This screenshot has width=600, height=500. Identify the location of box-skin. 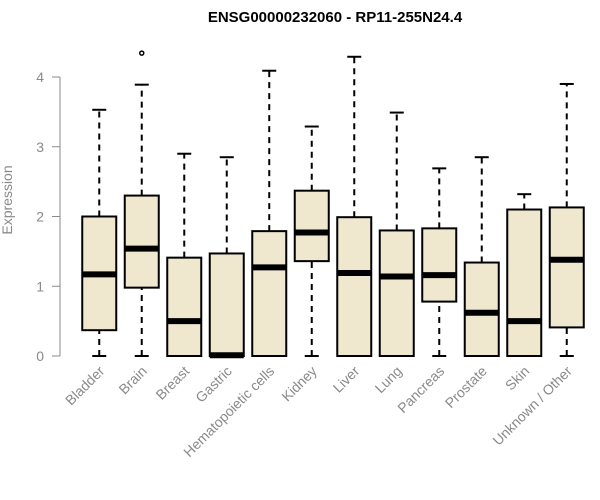
(524, 275).